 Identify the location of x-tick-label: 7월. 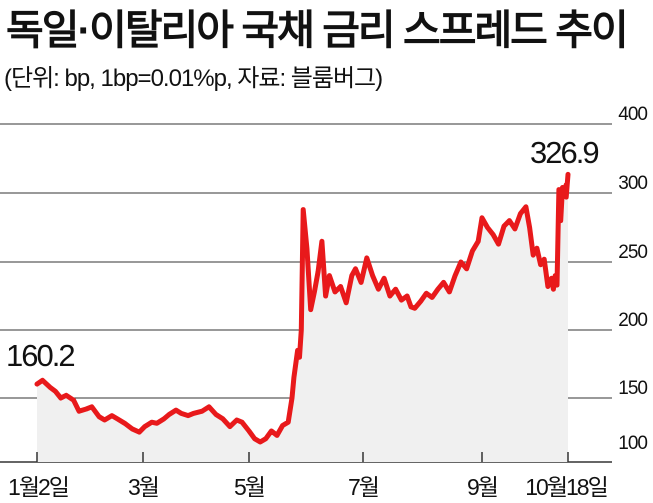
(363, 487).